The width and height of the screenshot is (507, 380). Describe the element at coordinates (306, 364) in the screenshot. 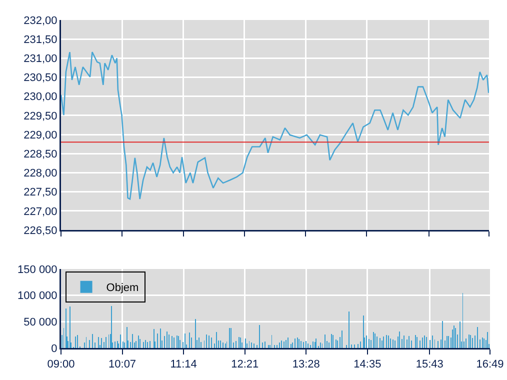

I see `x-tick-label: 13:28` at that location.